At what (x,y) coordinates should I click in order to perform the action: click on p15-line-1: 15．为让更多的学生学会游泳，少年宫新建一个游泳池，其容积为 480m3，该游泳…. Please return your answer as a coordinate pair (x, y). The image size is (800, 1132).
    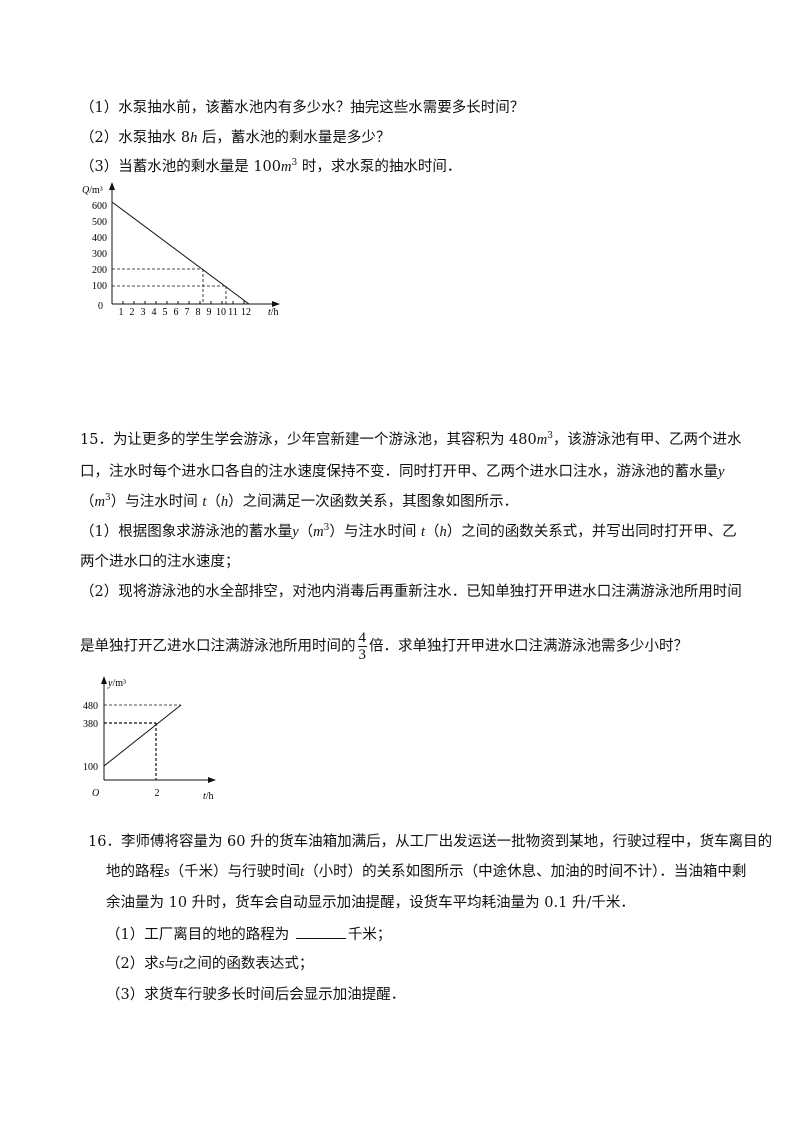
    Looking at the image, I should click on (411, 439).